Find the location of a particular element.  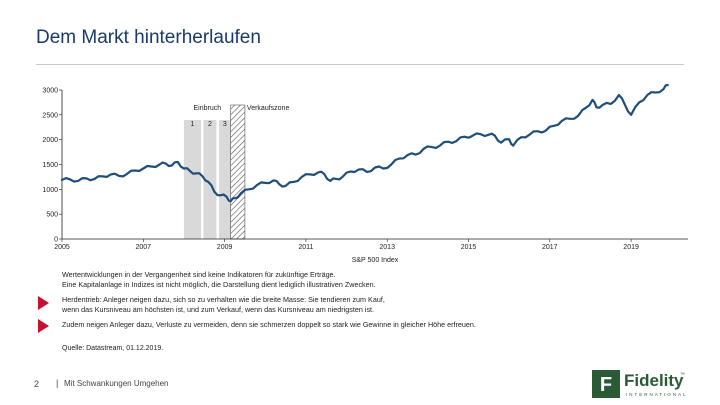

logo-glyph: F is located at coordinates (606, 385).